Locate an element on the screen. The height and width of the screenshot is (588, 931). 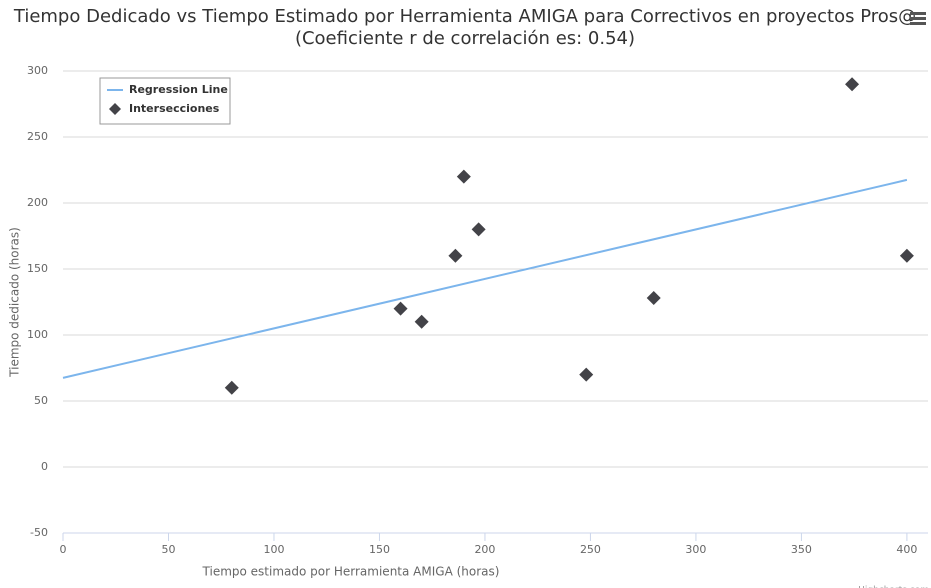
y-tick-label: 50 is located at coordinates (41, 400).